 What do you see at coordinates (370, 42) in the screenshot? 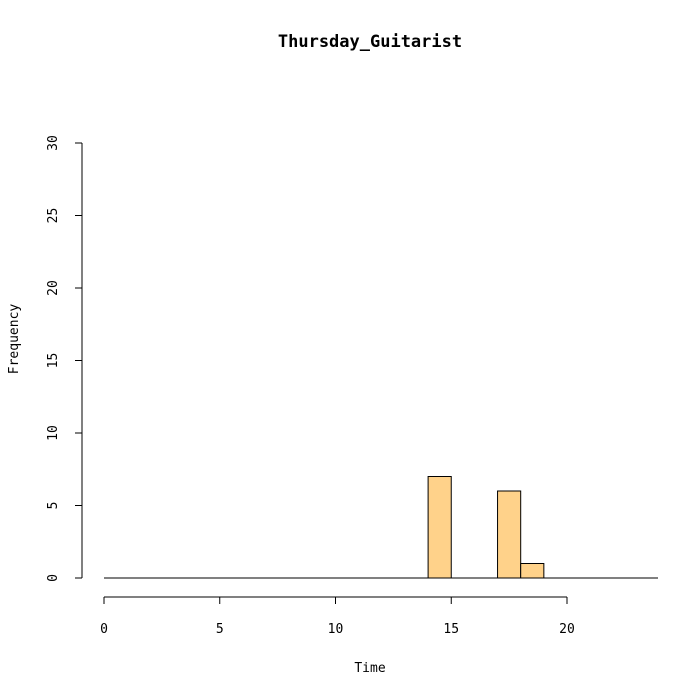
I see `chart-title: Thursday_Guitarist` at bounding box center [370, 42].